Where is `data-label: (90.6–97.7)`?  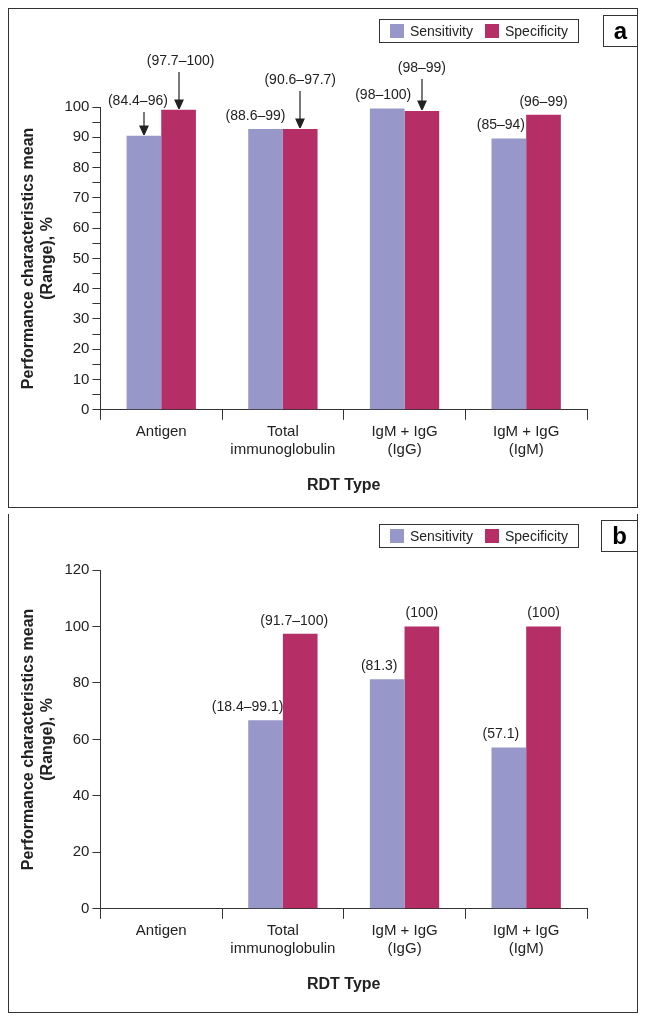
data-label: (90.6–97.7) is located at coordinates (300, 78).